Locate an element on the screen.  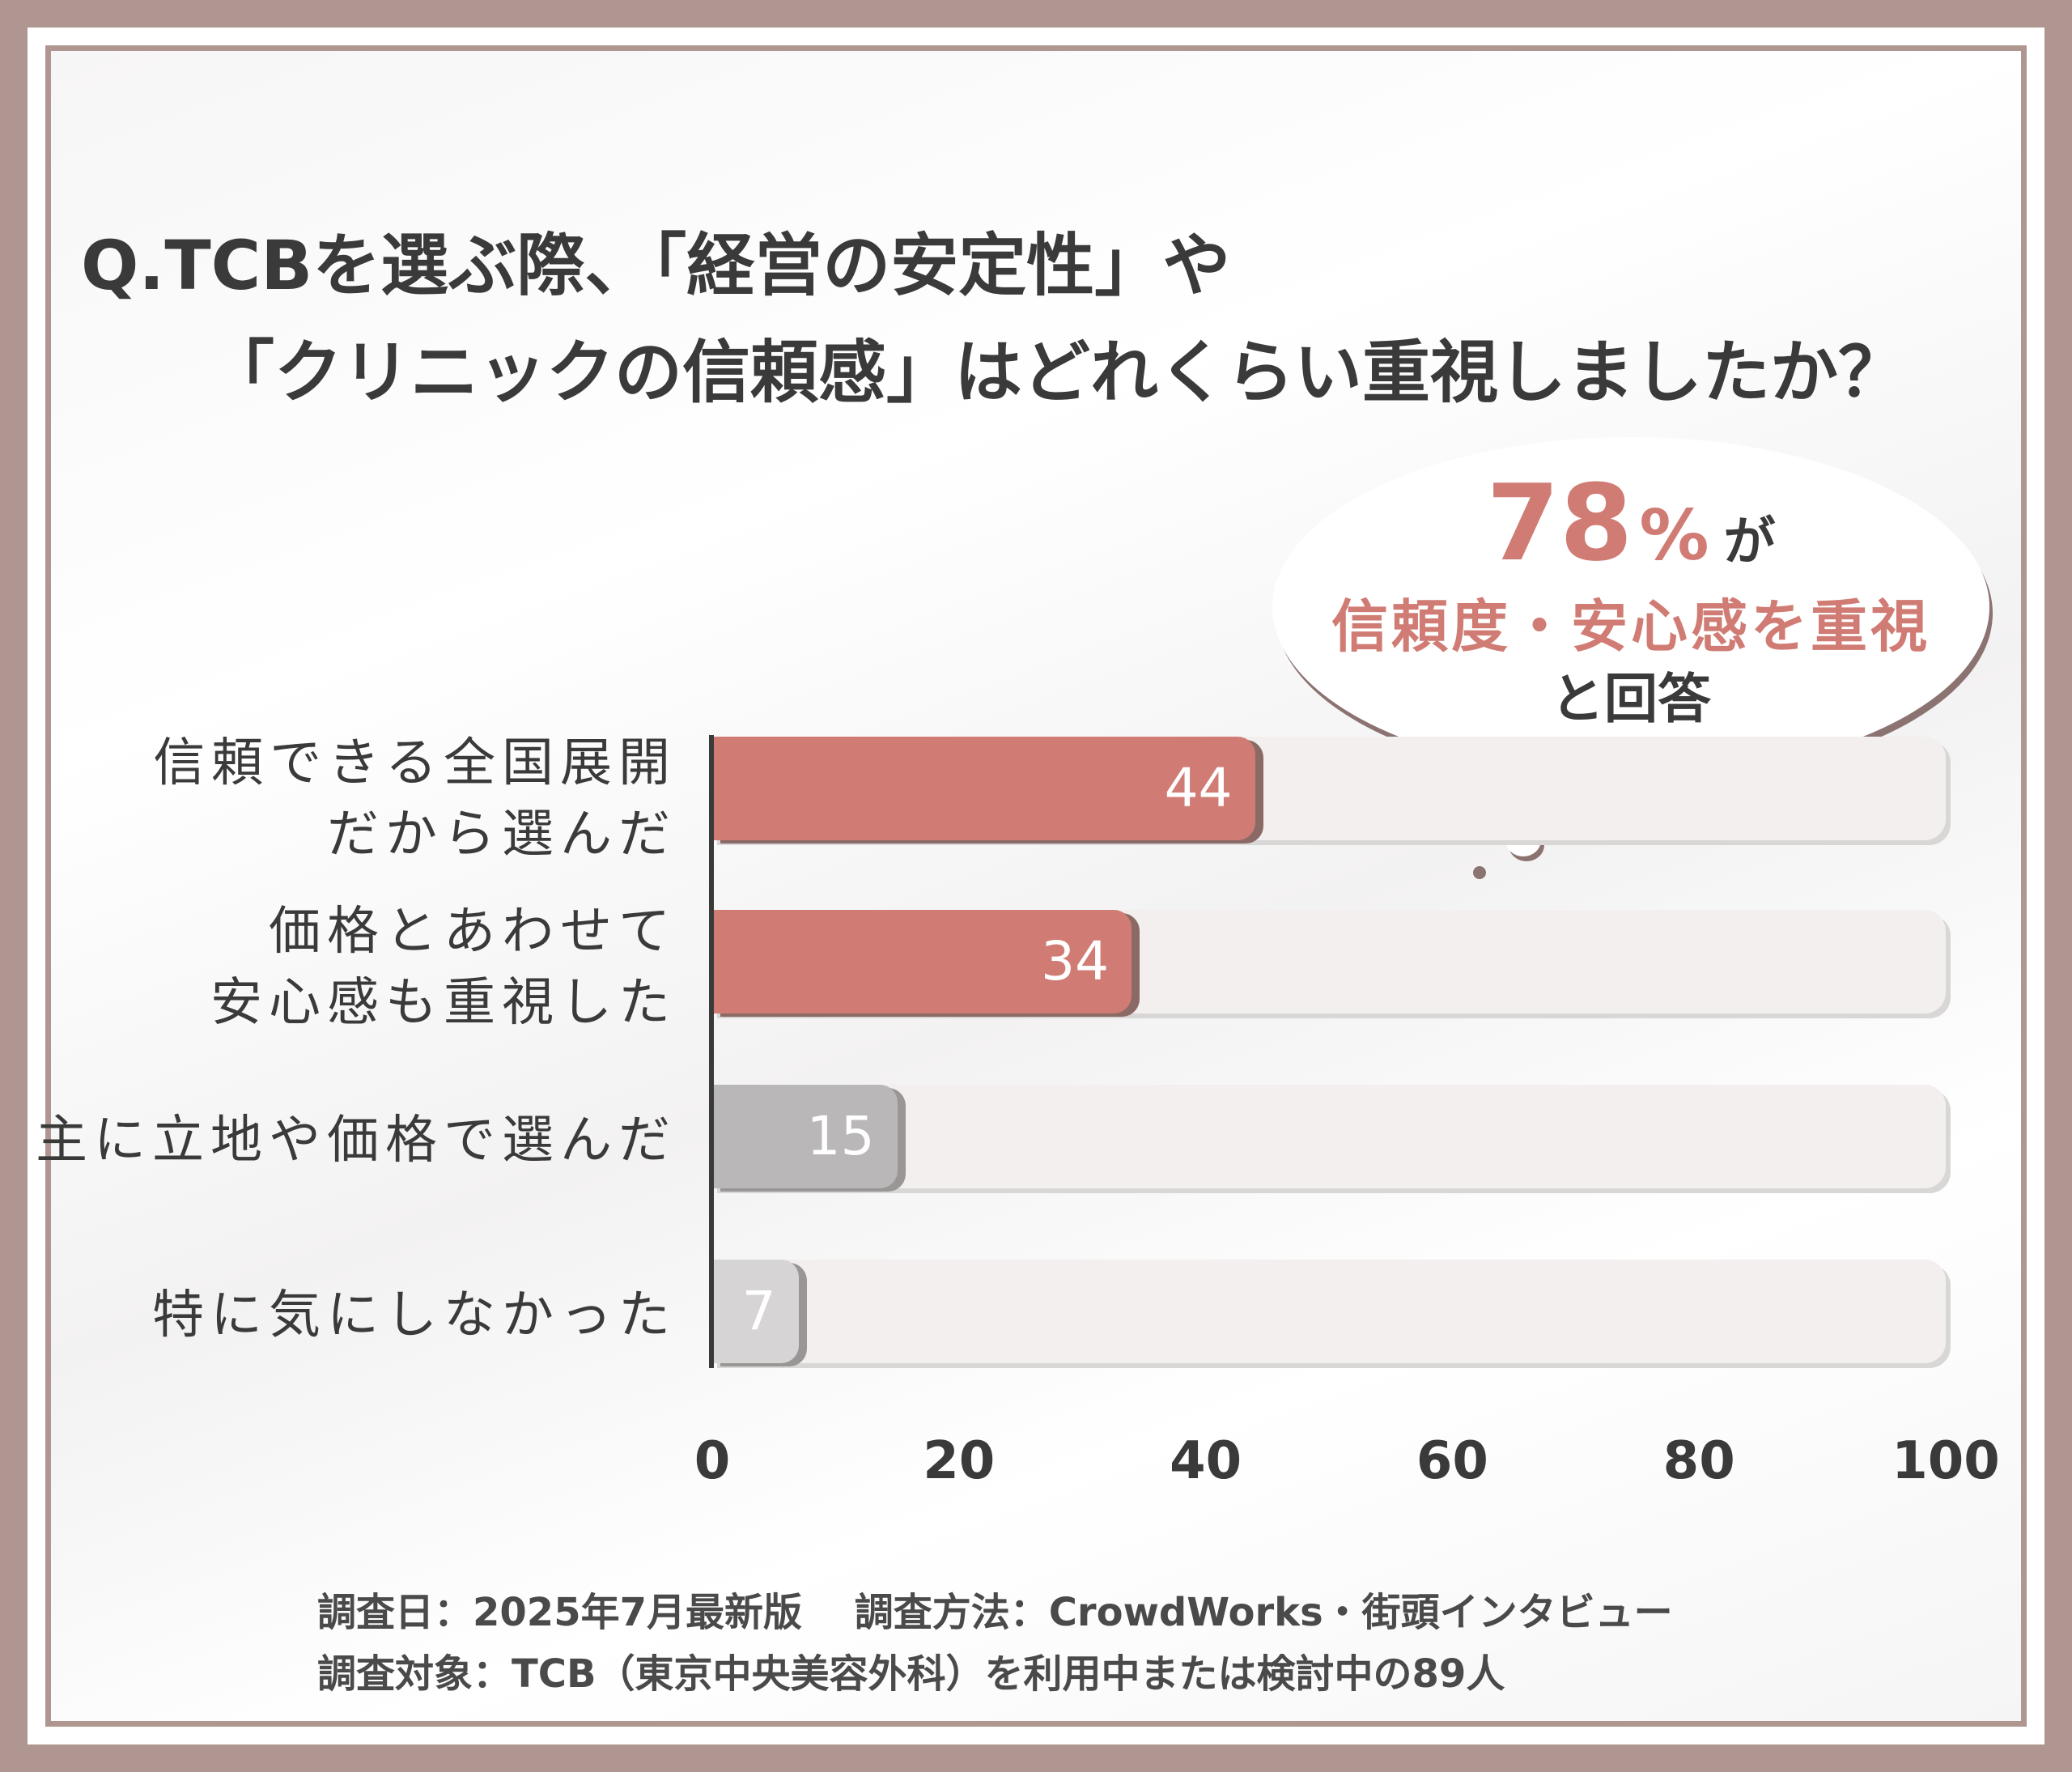
thought-dot-small is located at coordinates (1479, 873).